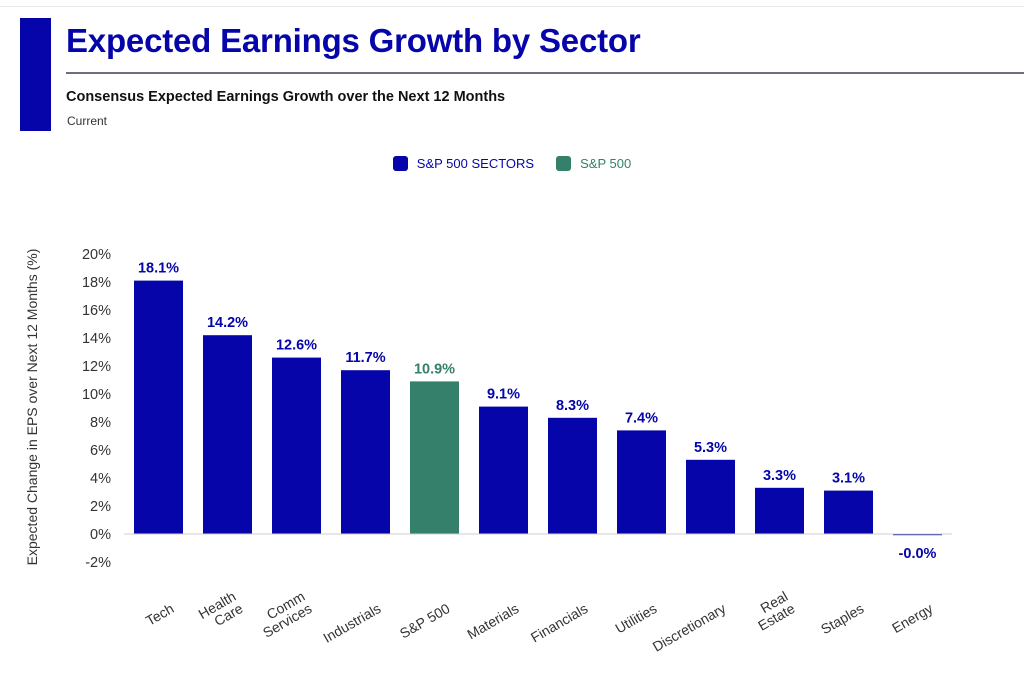  What do you see at coordinates (96, 311) in the screenshot?
I see `y-tick-label: 16%` at bounding box center [96, 311].